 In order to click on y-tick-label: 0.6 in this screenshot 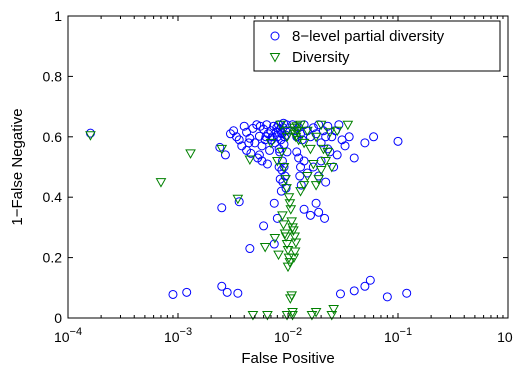, I will do `click(53, 137)`.